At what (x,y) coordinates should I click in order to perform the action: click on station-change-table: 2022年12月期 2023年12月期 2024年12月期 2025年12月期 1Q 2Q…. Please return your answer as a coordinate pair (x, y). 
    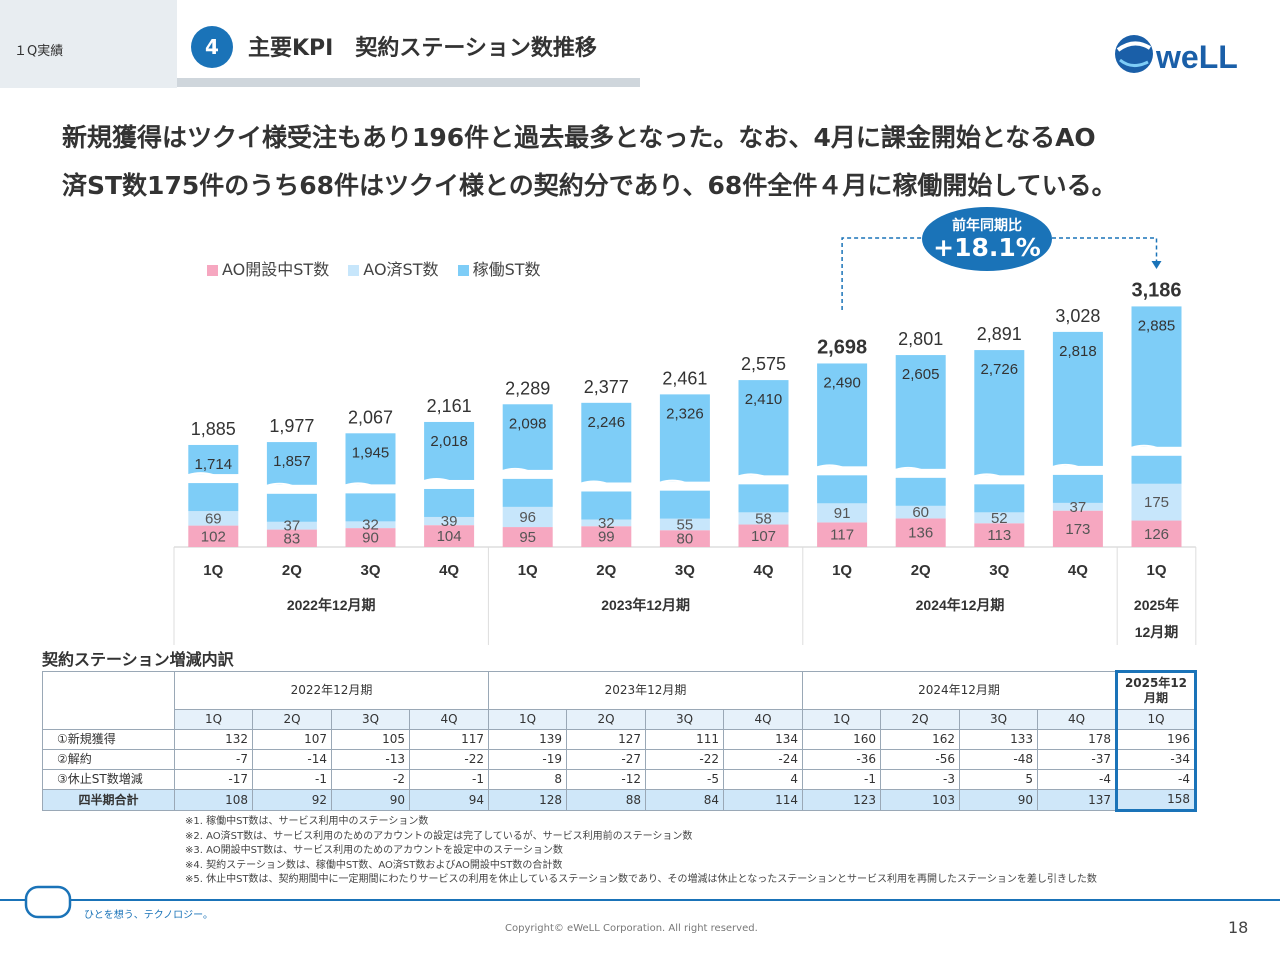
    Looking at the image, I should click on (619, 741).